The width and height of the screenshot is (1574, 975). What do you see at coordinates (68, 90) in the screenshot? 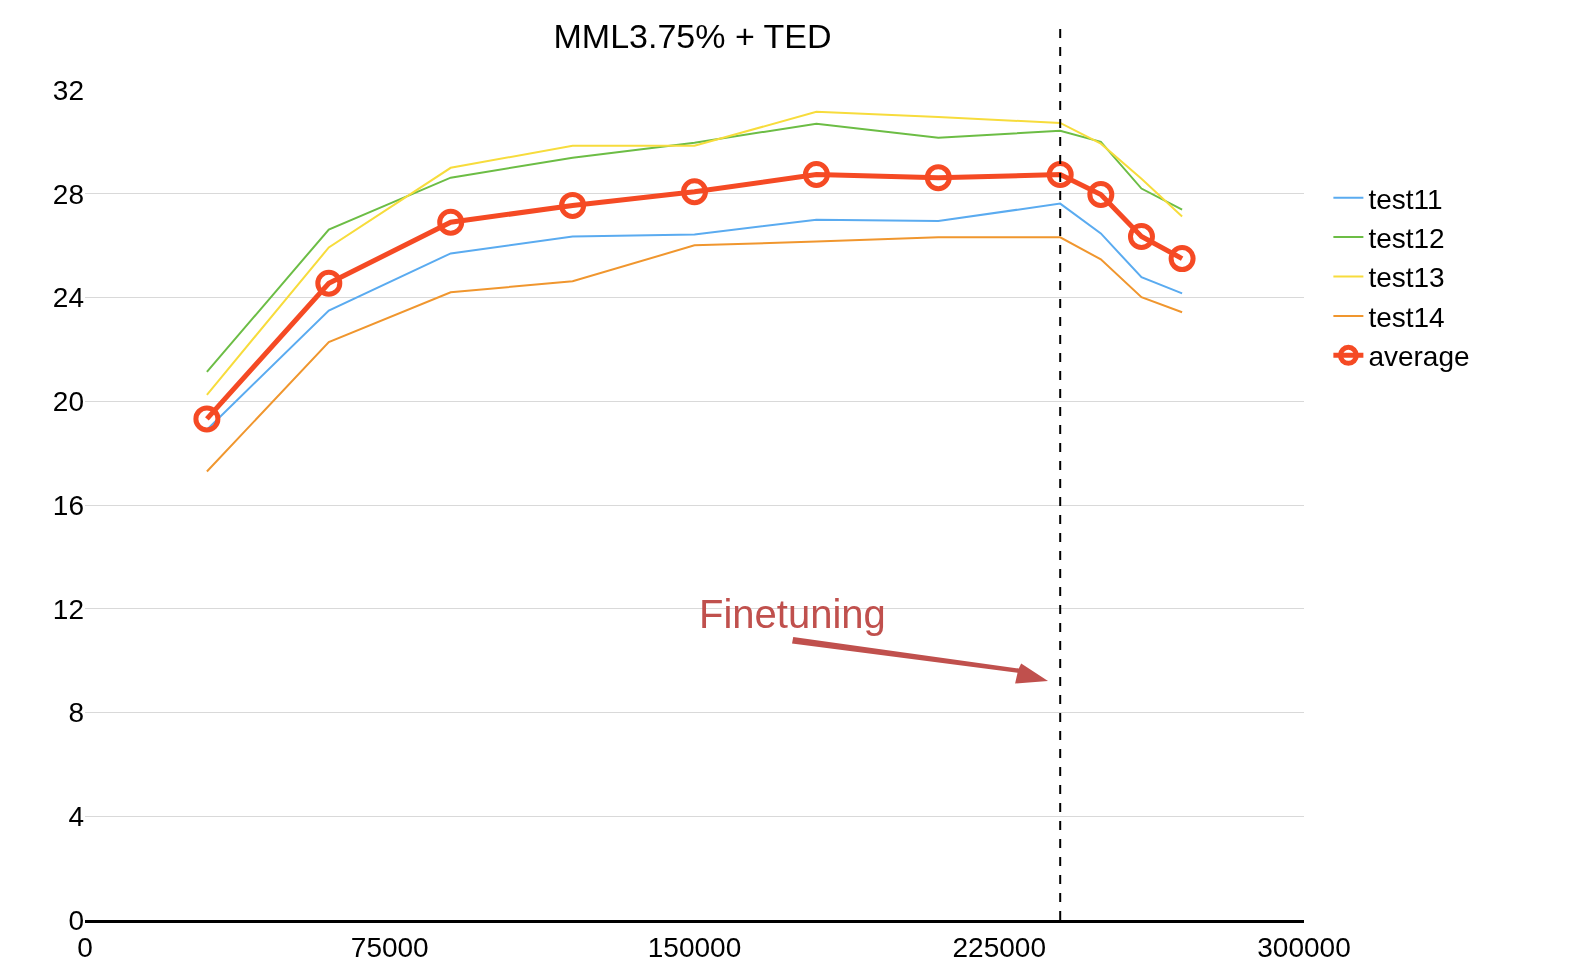
I see `y-tick-label: 32` at bounding box center [68, 90].